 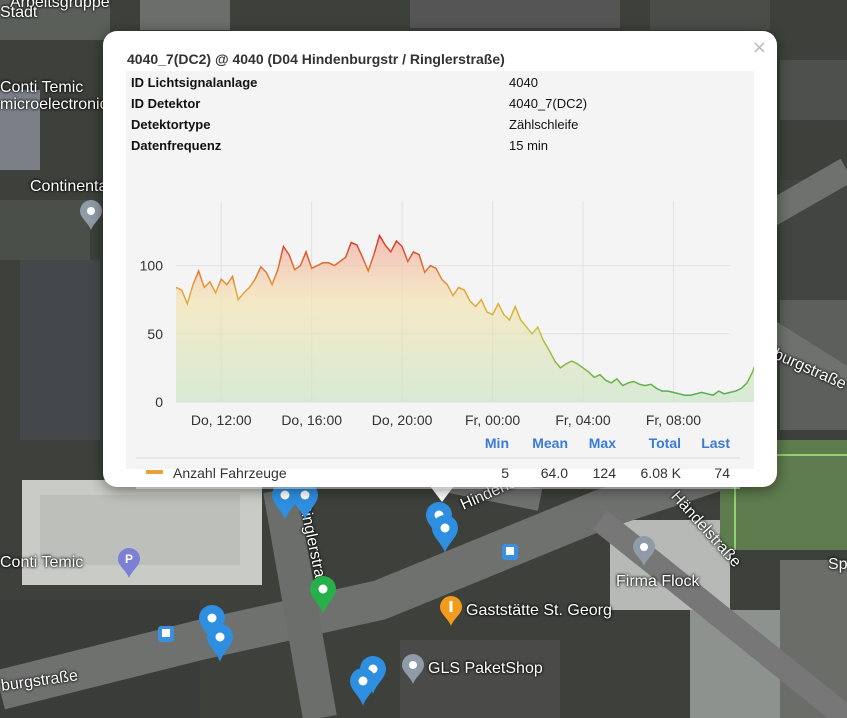 I want to click on stats-value-last: 74, so click(x=722, y=473).